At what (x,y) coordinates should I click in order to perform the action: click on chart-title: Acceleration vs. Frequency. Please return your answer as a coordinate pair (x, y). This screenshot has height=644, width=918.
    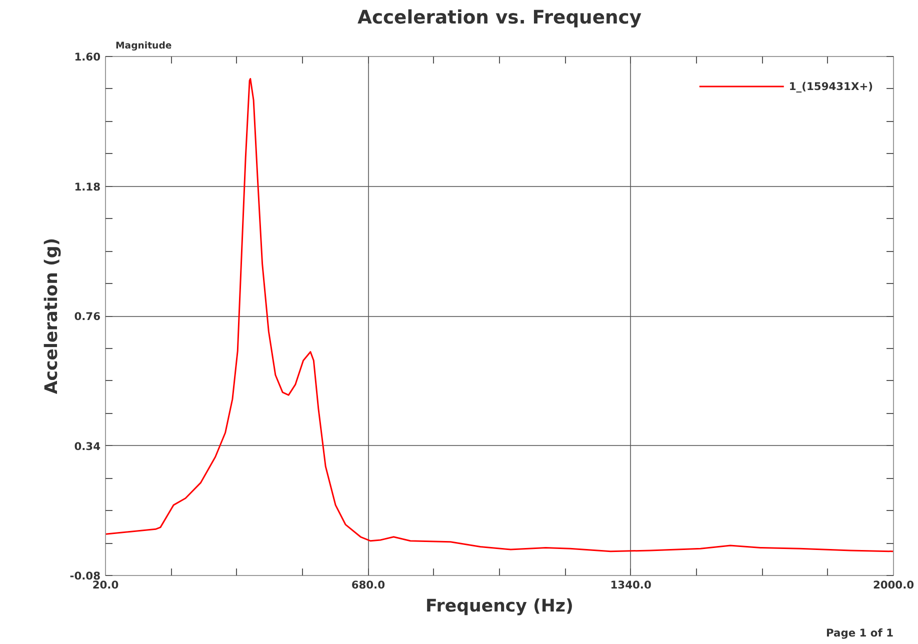
    Looking at the image, I should click on (500, 18).